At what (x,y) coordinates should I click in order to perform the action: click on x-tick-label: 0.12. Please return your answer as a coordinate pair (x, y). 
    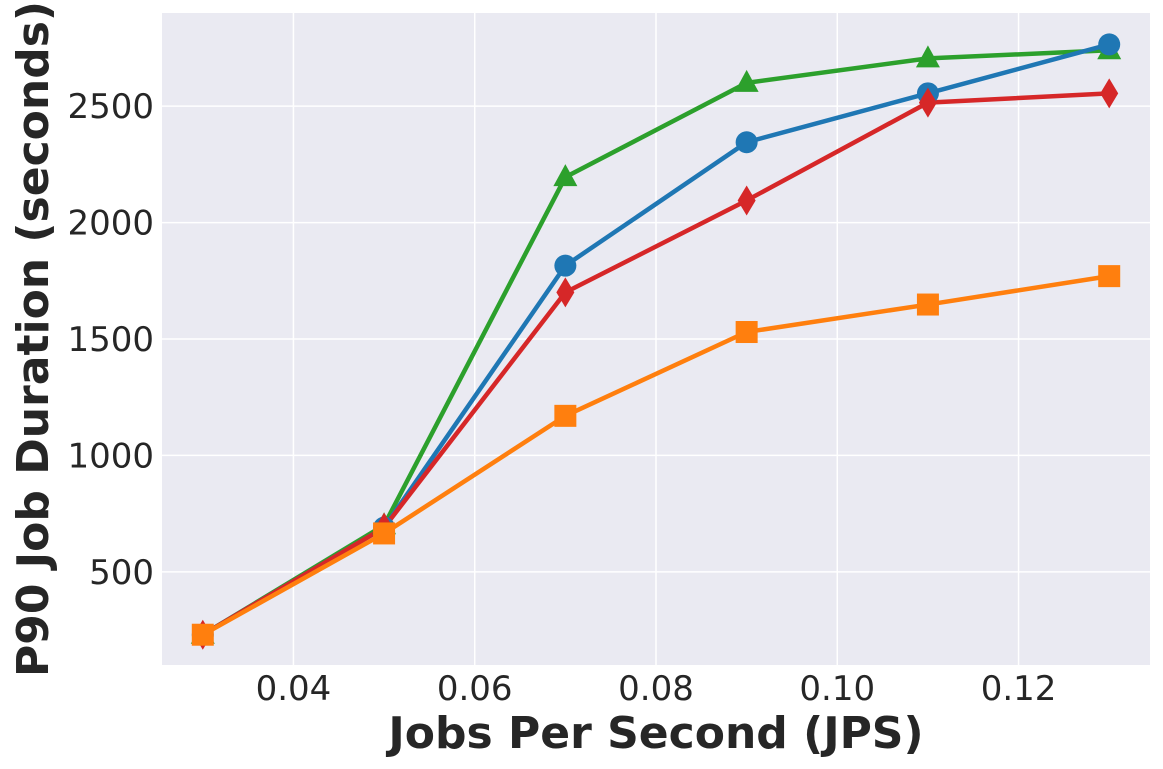
    Looking at the image, I should click on (1019, 689).